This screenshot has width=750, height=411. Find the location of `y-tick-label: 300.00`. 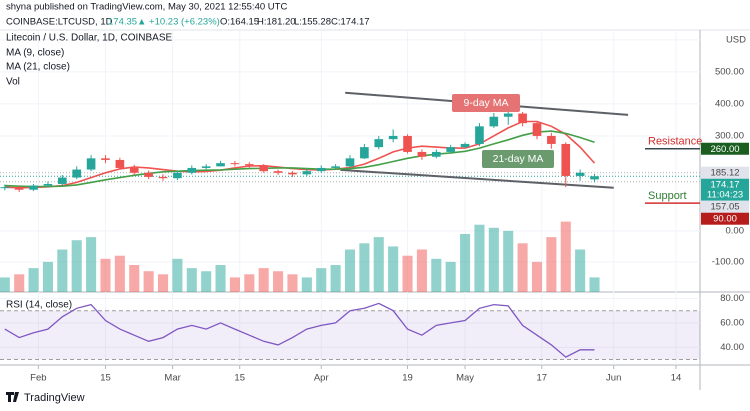

y-tick-label: 300.00 is located at coordinates (729, 135).